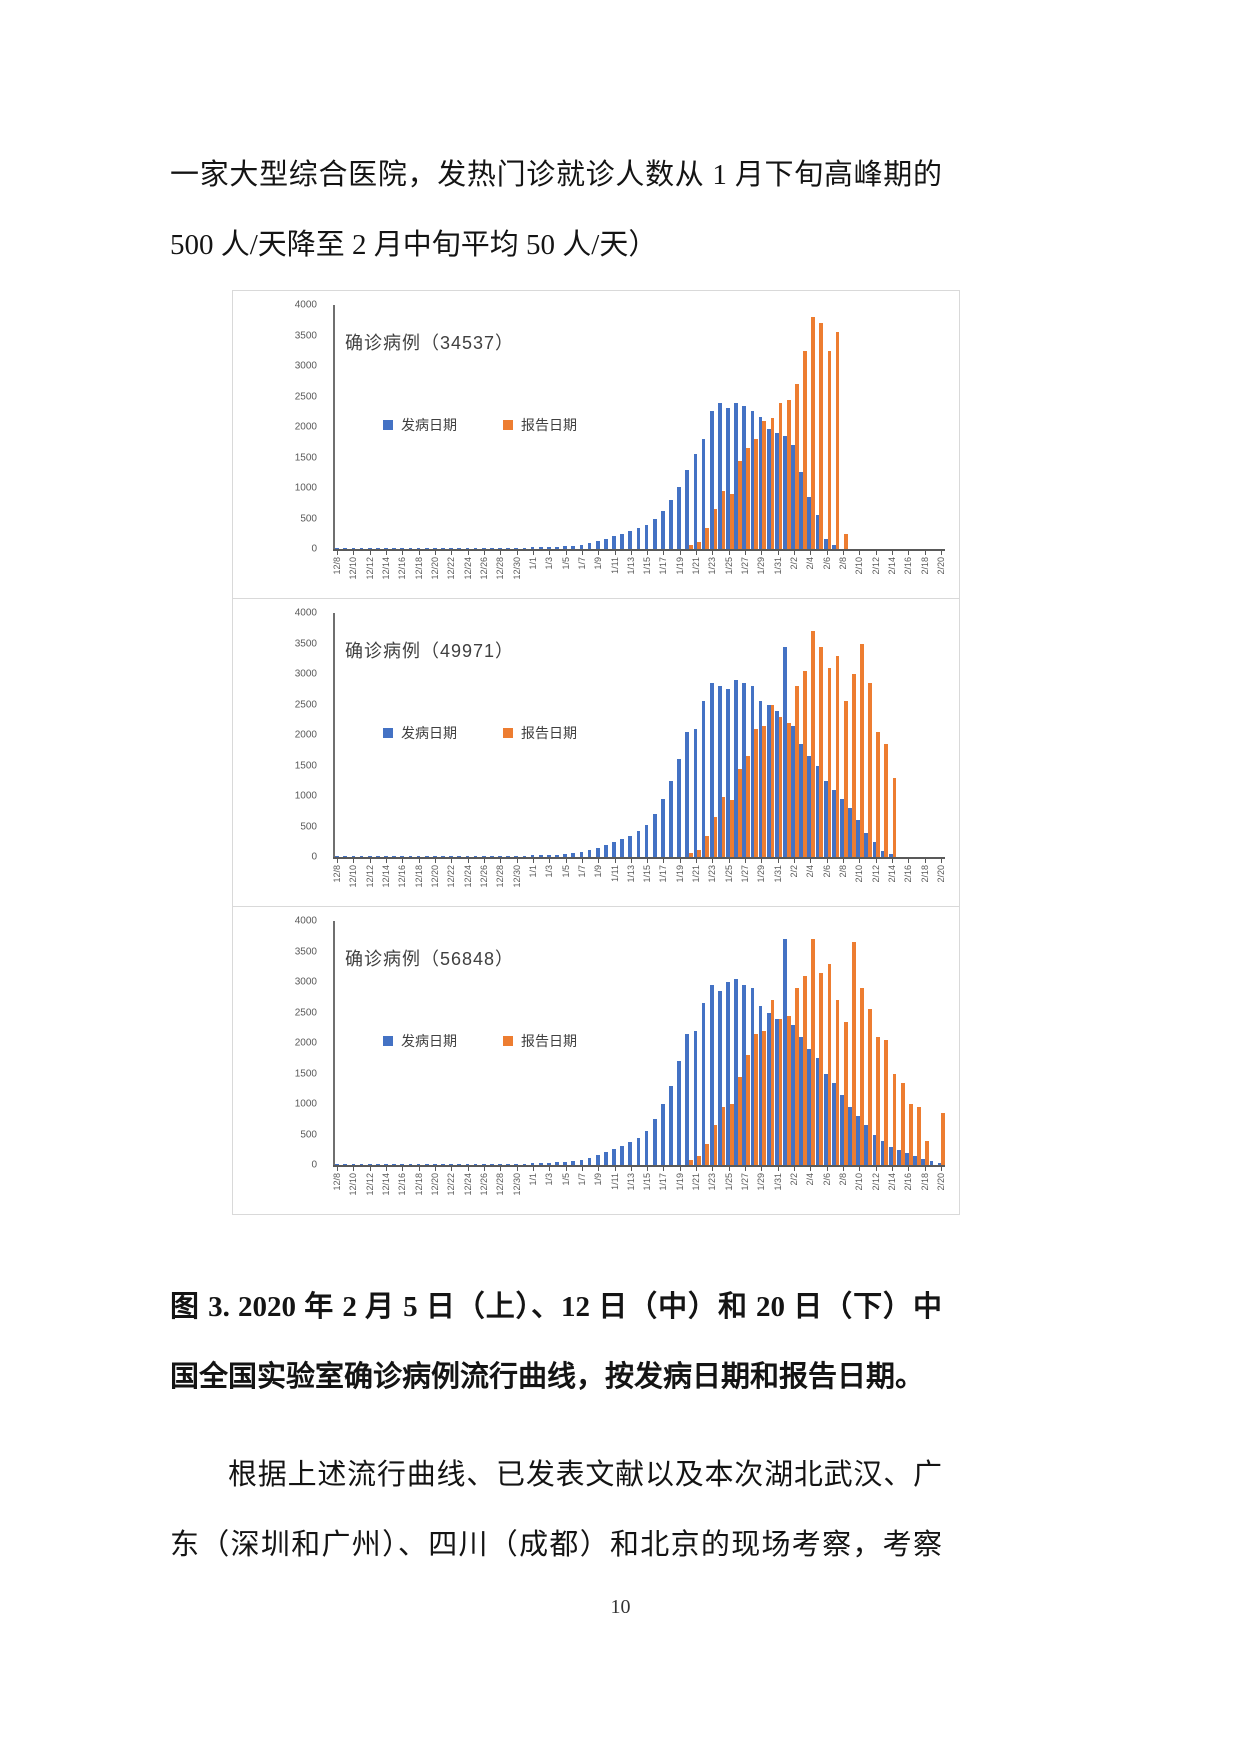  Describe the element at coordinates (451, 568) in the screenshot. I see `x-tick-label: 12/22` at that location.